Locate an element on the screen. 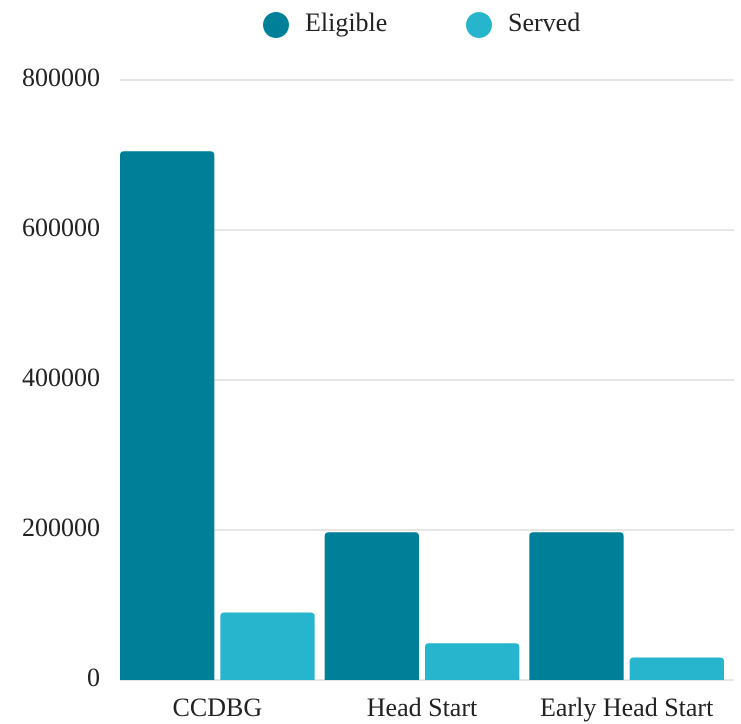  y-tick-label: 0 is located at coordinates (93, 677).